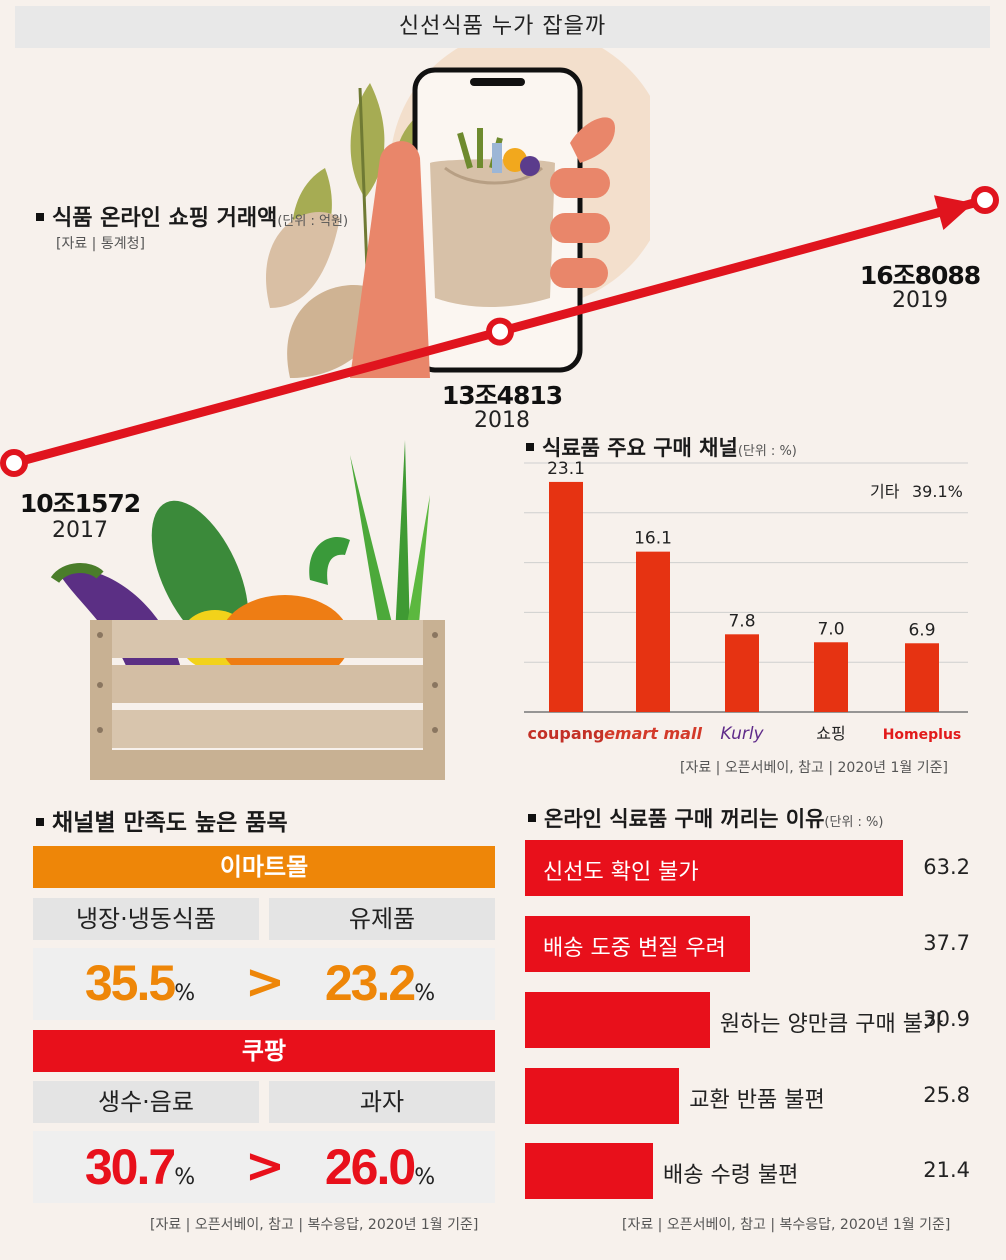 The width and height of the screenshot is (1006, 1260). I want to click on satisfaction-source: [자료 | 오픈서베이, 참고 | 복수응답, 2020년 1월 기준], so click(314, 1225).